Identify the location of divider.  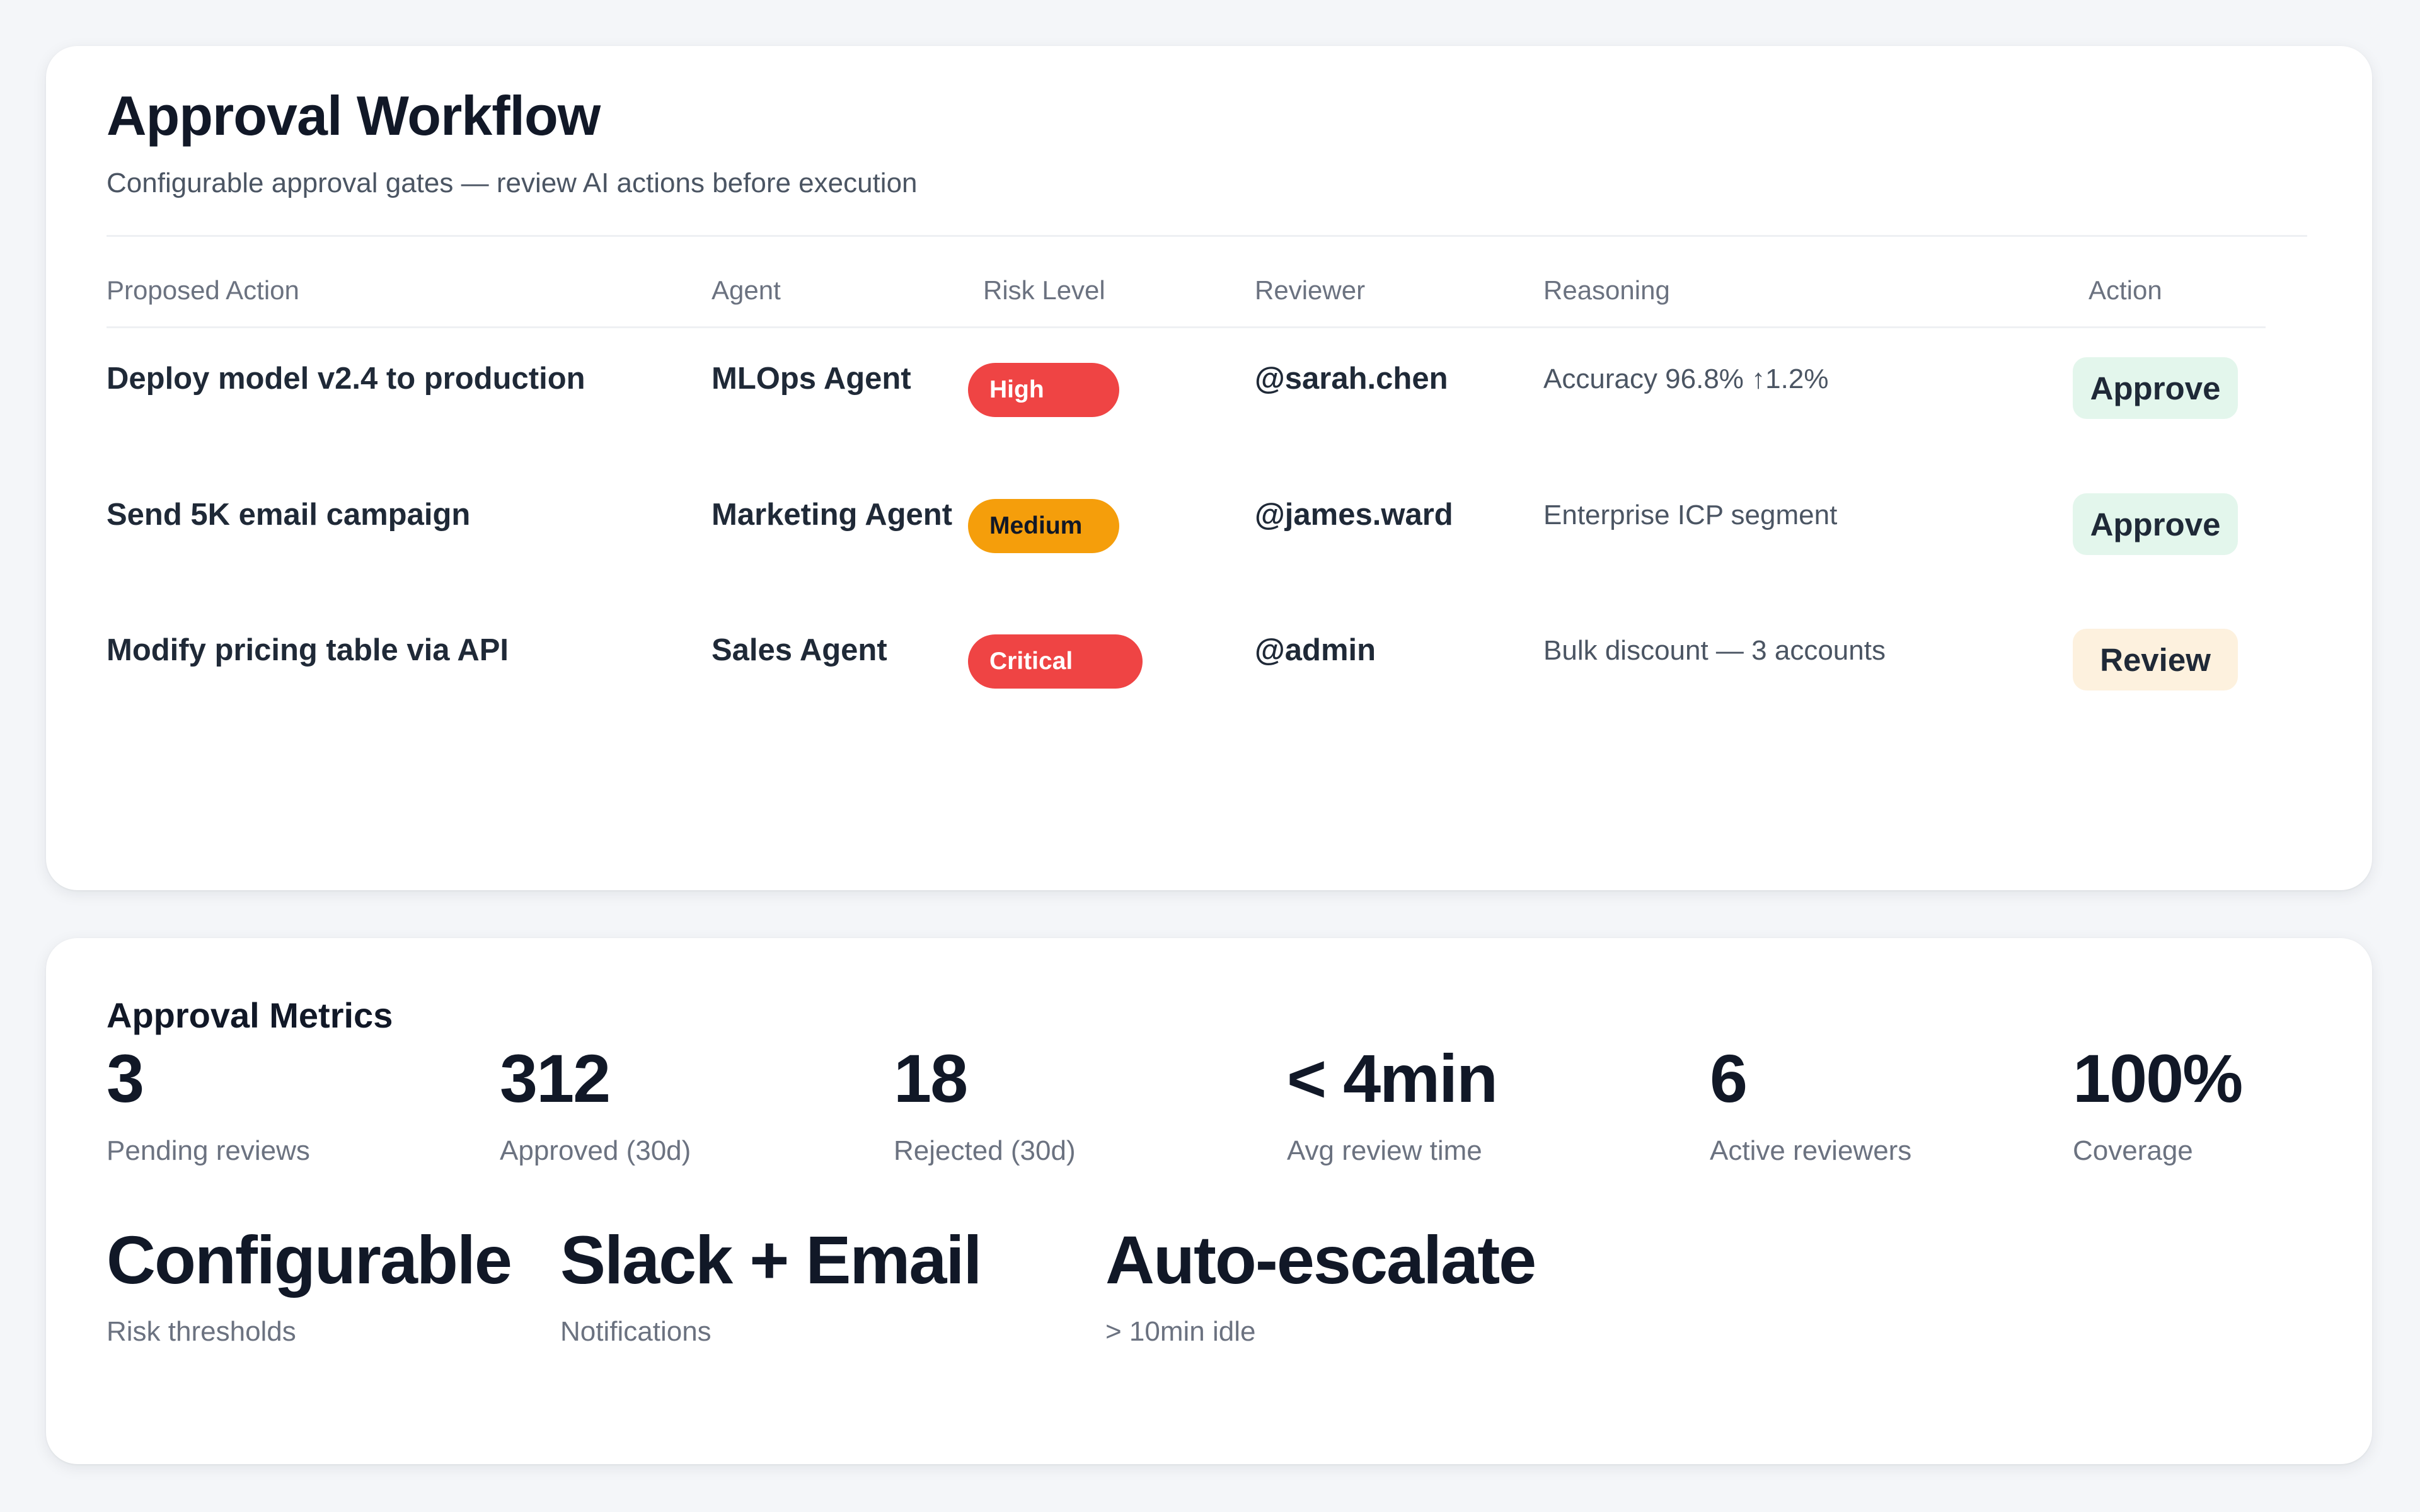
(1207, 236).